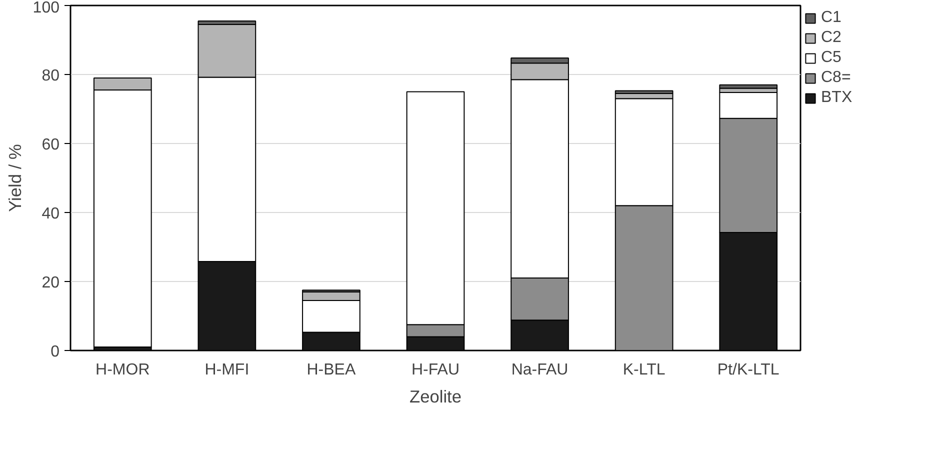 The height and width of the screenshot is (450, 947). Describe the element at coordinates (14, 178) in the screenshot. I see `y-axis-title: Yield / %` at that location.